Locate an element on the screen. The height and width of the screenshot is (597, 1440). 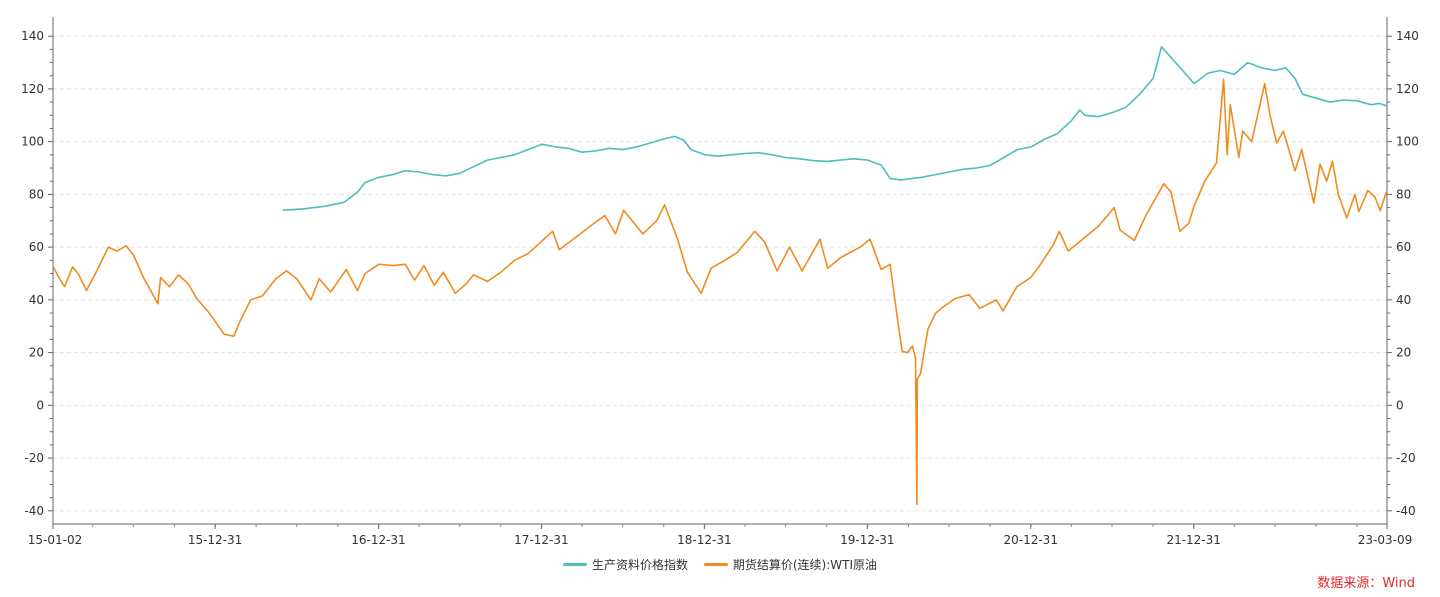
legend-swatch-production-price-index is located at coordinates (575, 564).